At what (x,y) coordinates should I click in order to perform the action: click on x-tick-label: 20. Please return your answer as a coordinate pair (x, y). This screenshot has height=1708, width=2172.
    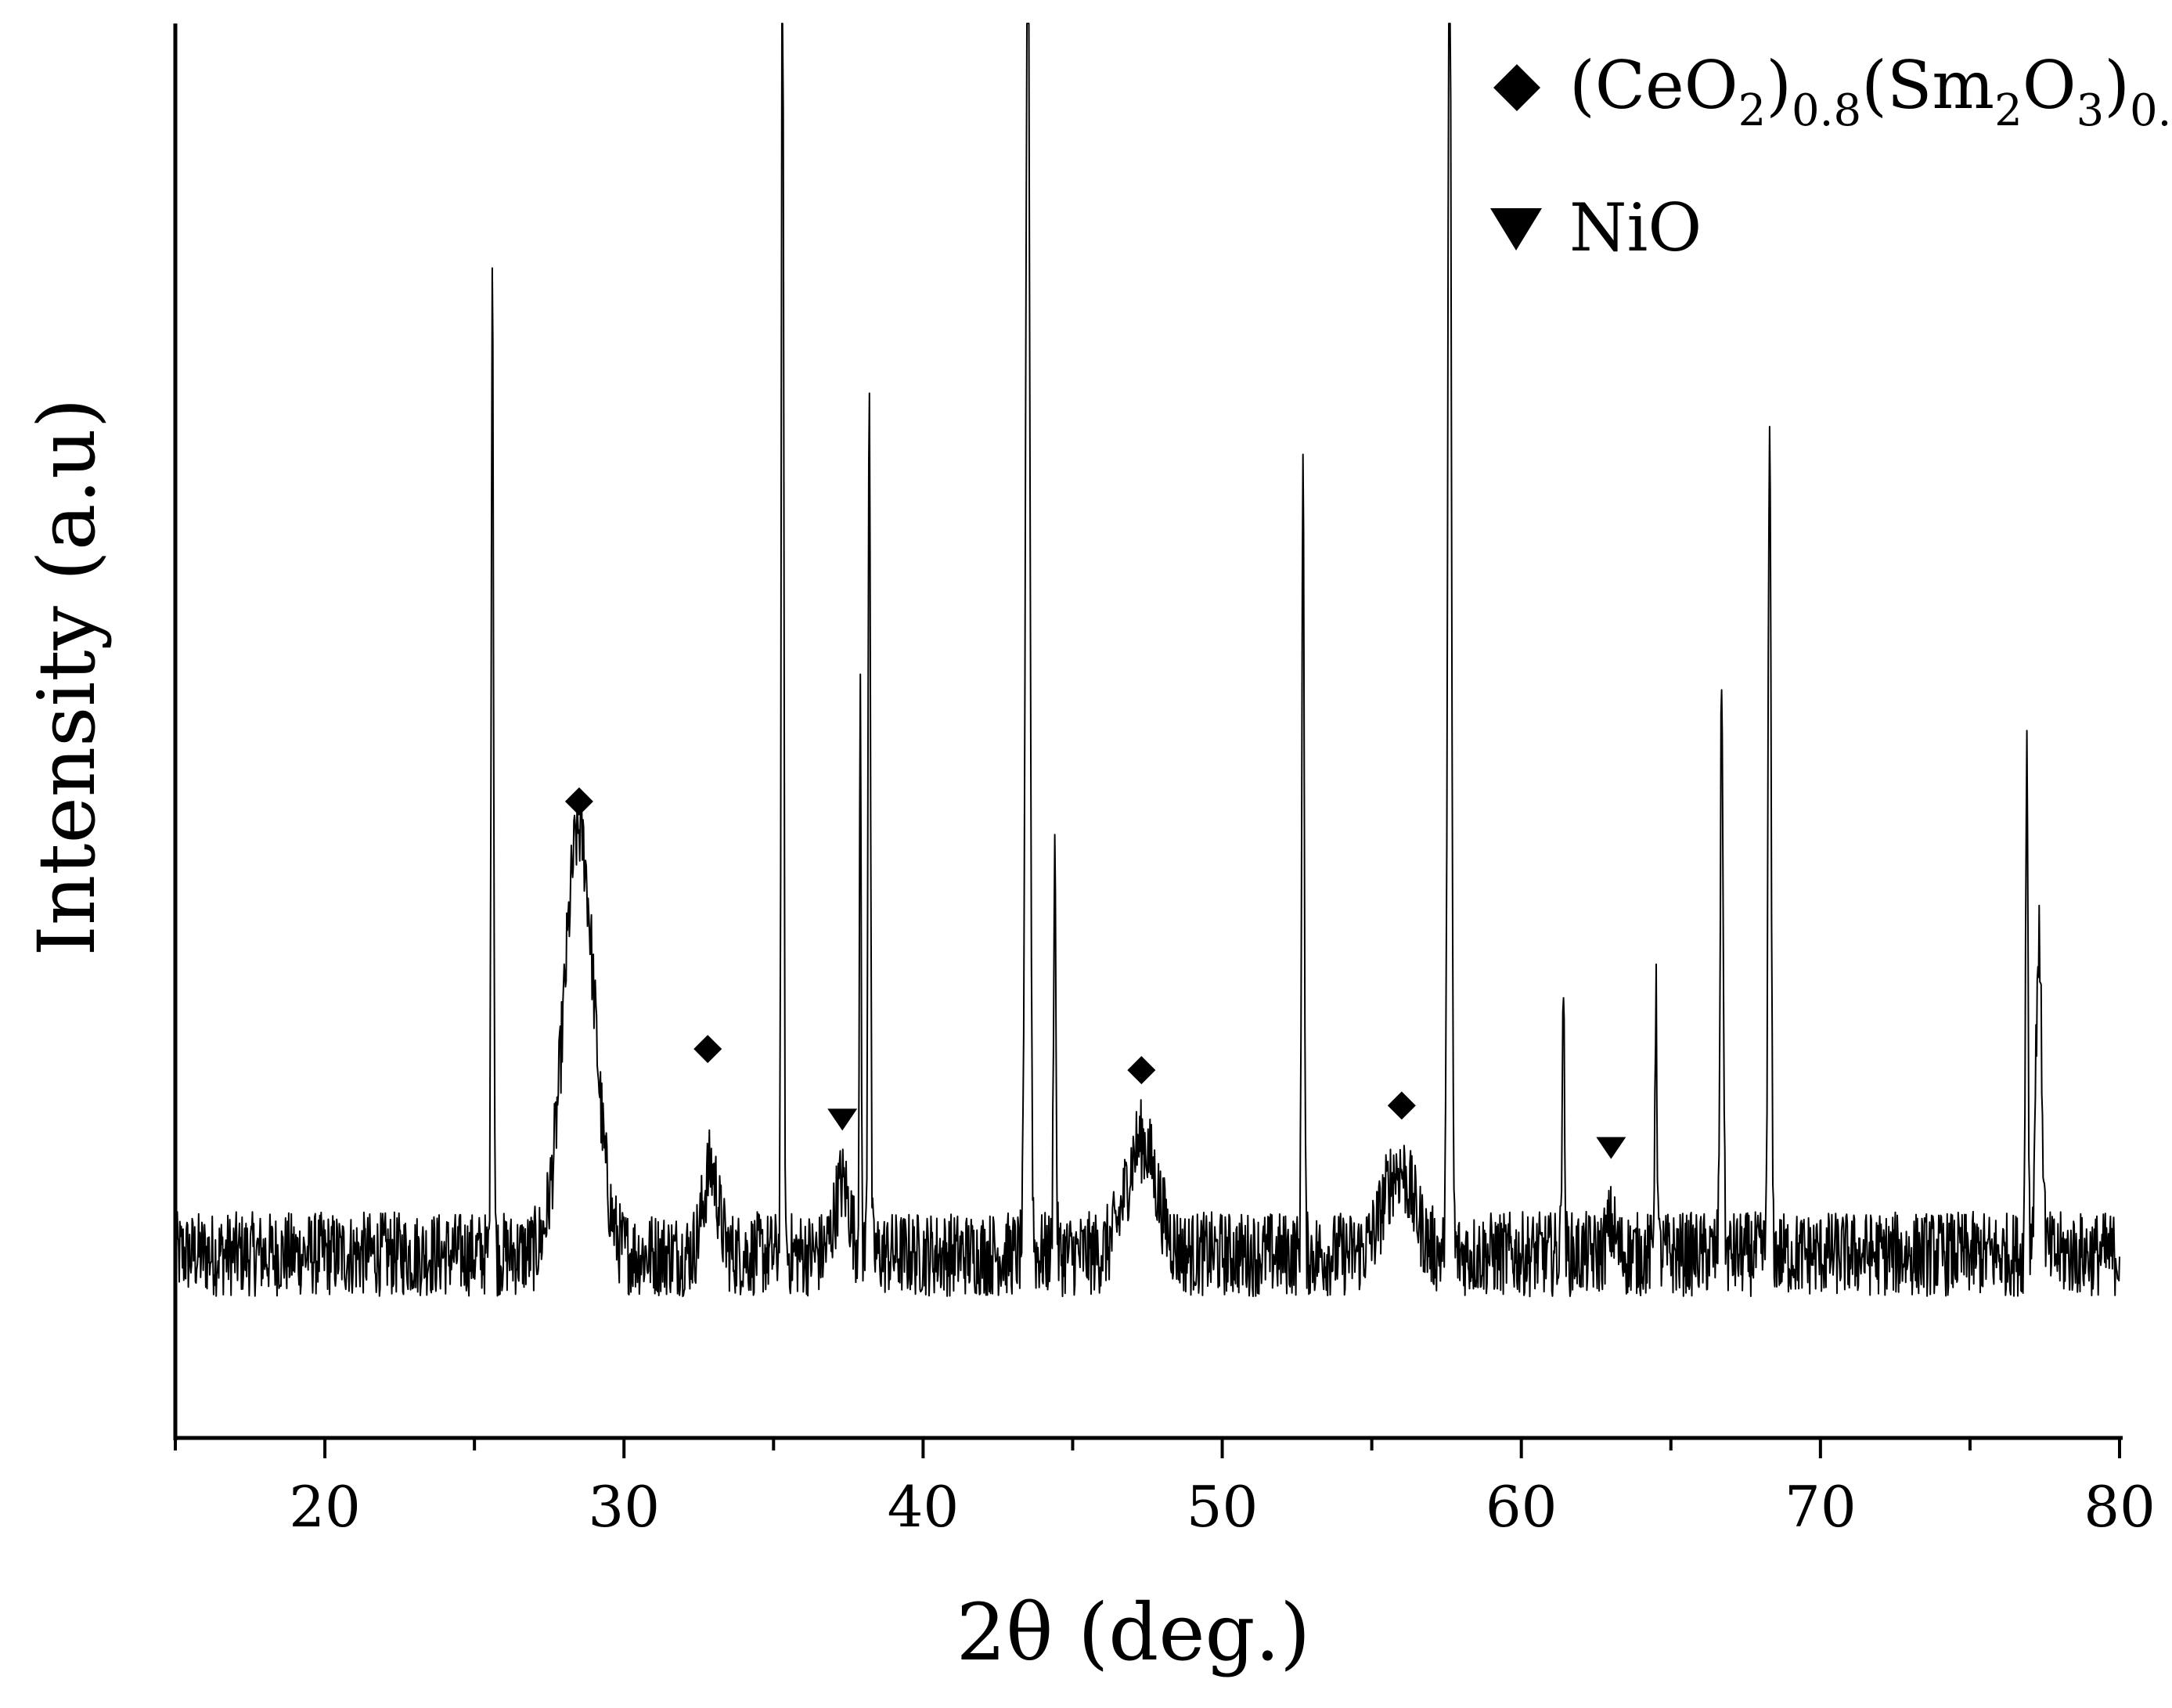
    Looking at the image, I should click on (325, 1507).